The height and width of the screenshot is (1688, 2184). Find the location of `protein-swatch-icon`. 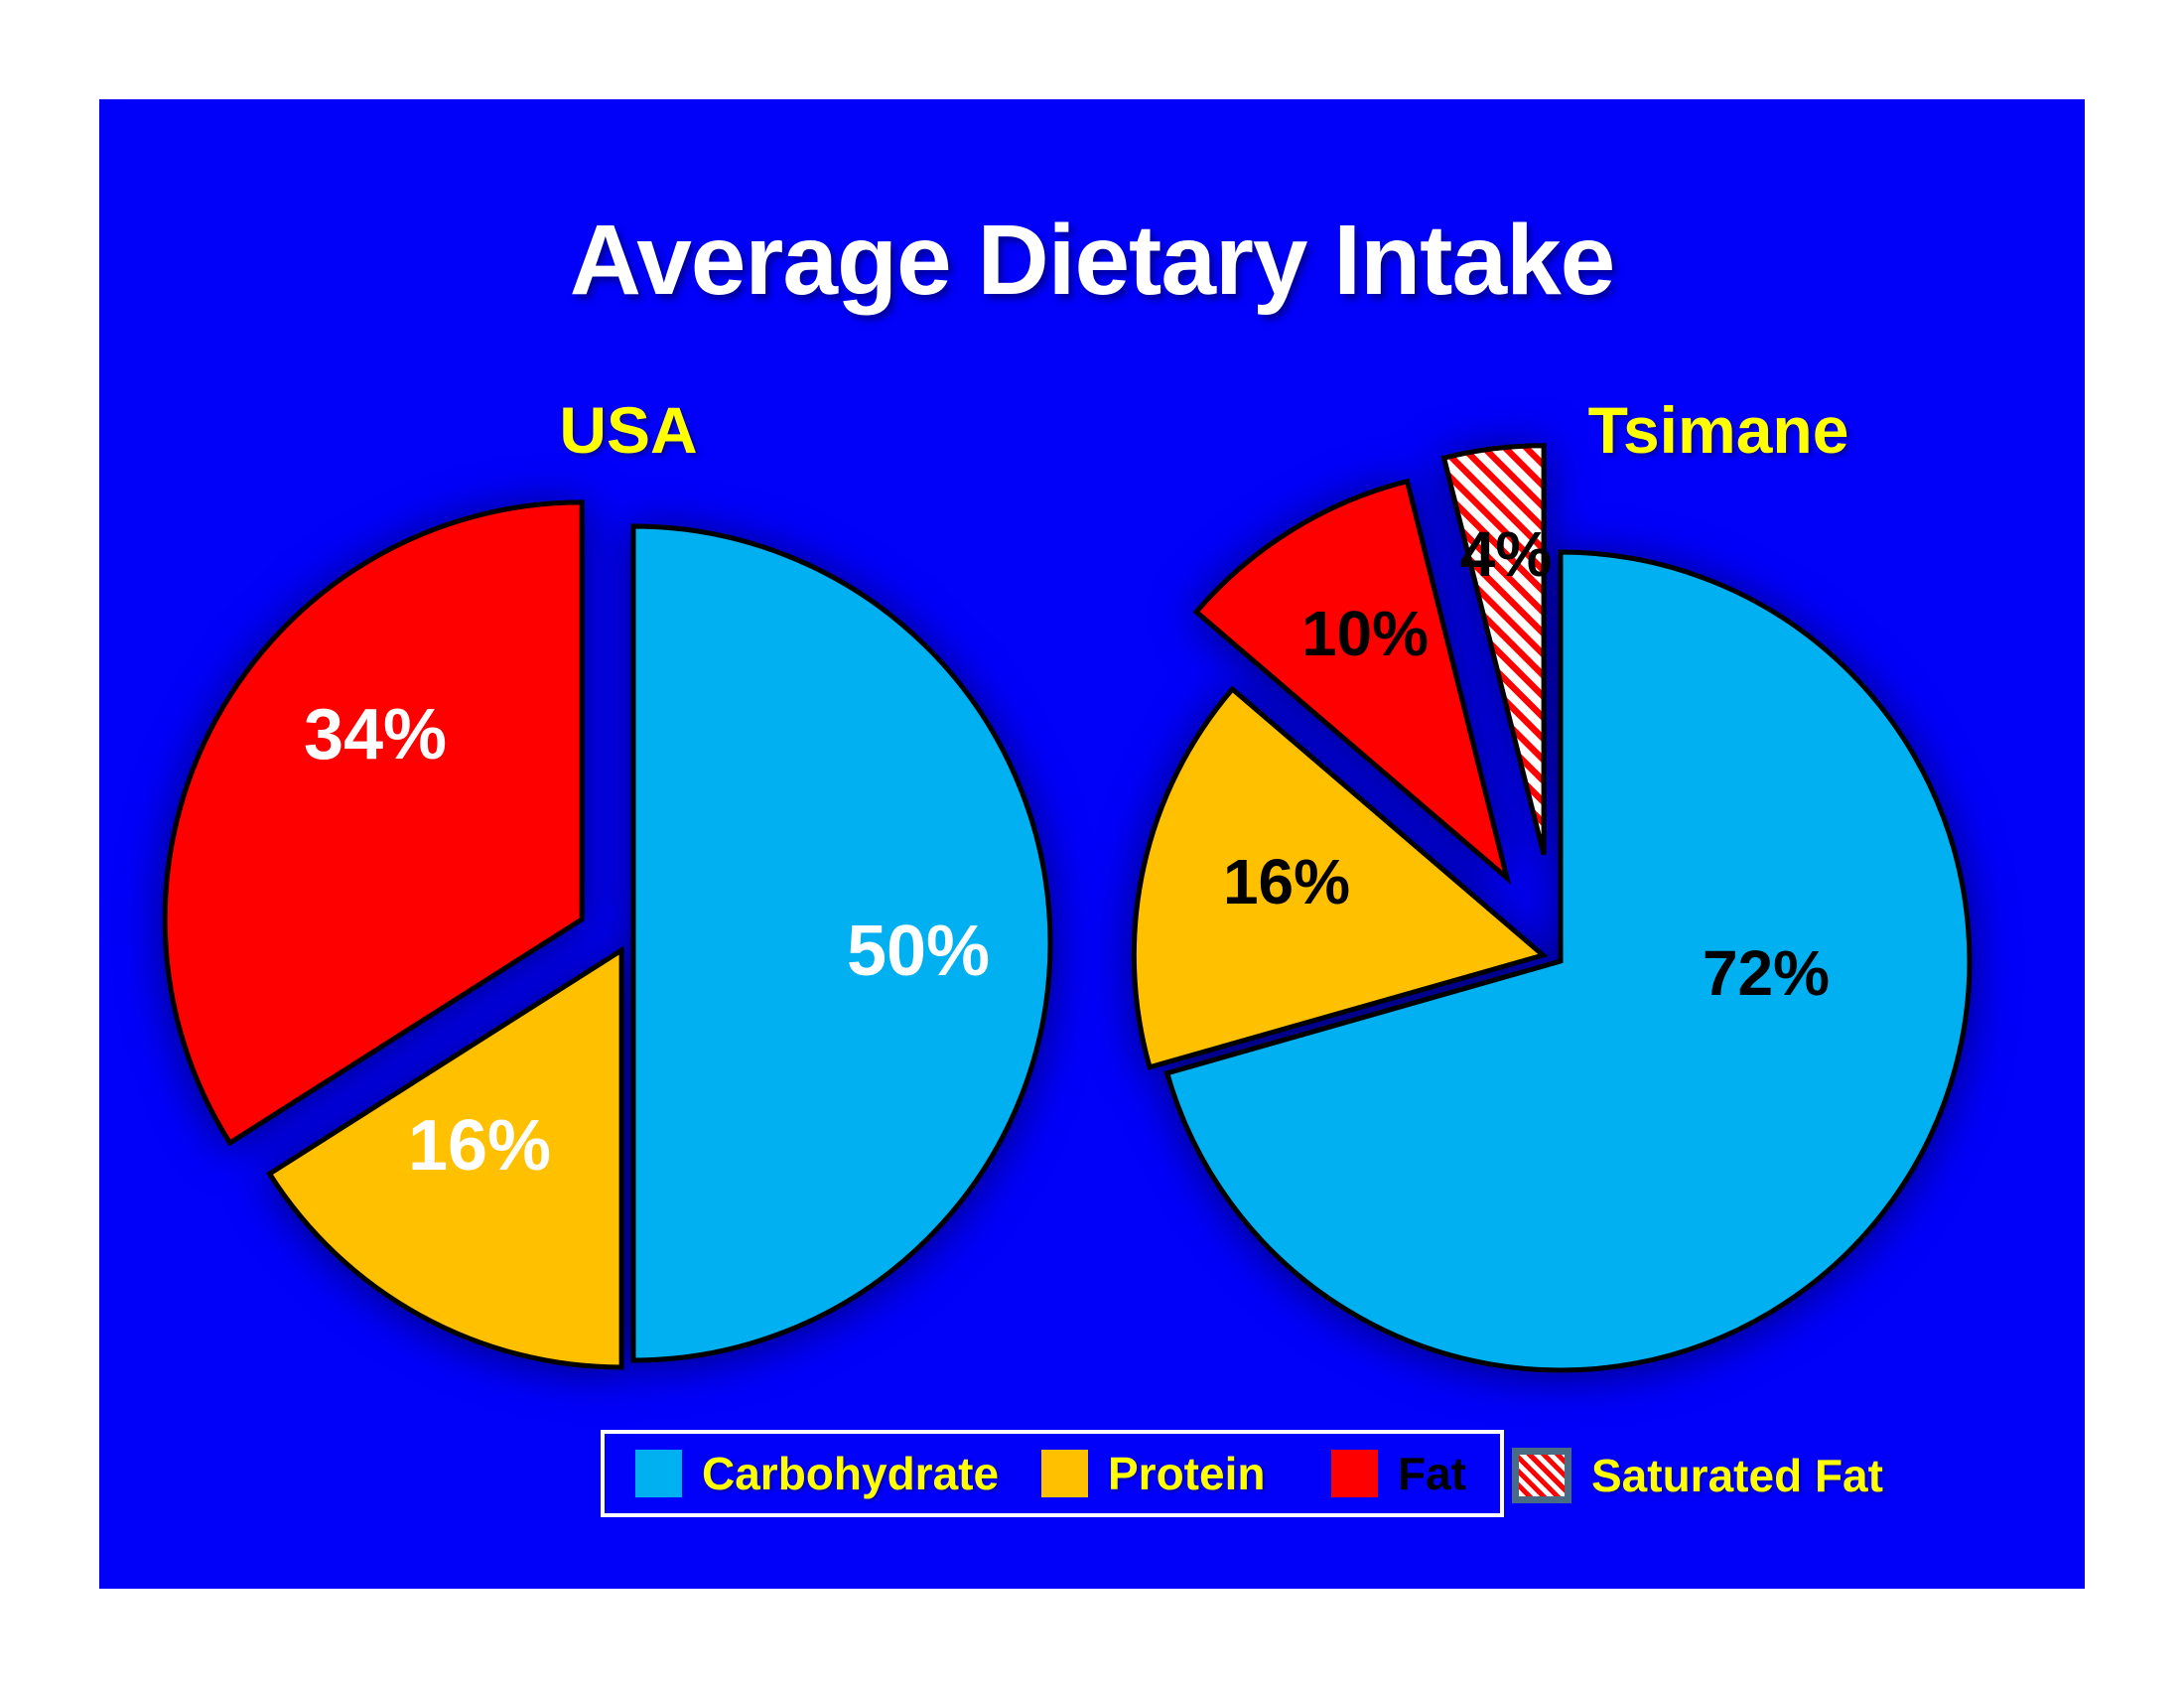

protein-swatch-icon is located at coordinates (1064, 1473).